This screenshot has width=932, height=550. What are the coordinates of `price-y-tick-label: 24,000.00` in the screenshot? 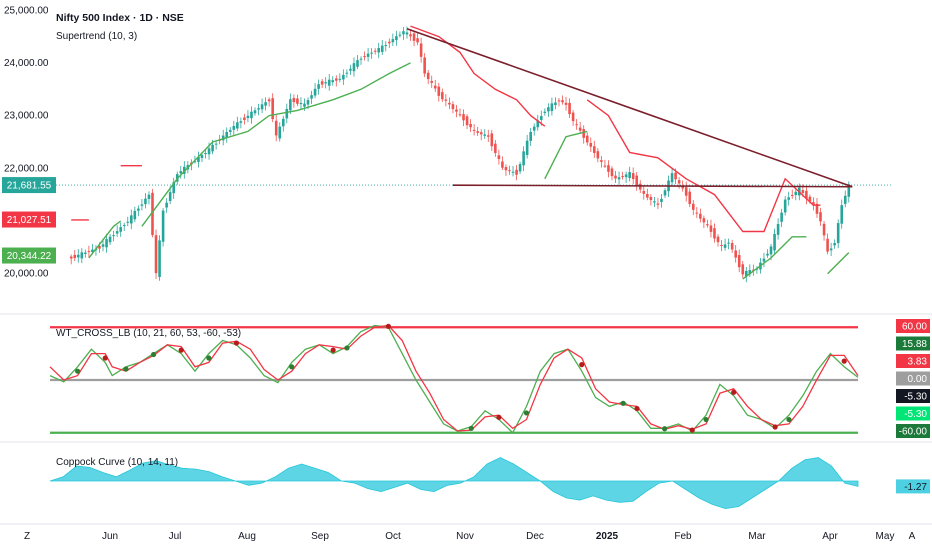 It's located at (26, 63).